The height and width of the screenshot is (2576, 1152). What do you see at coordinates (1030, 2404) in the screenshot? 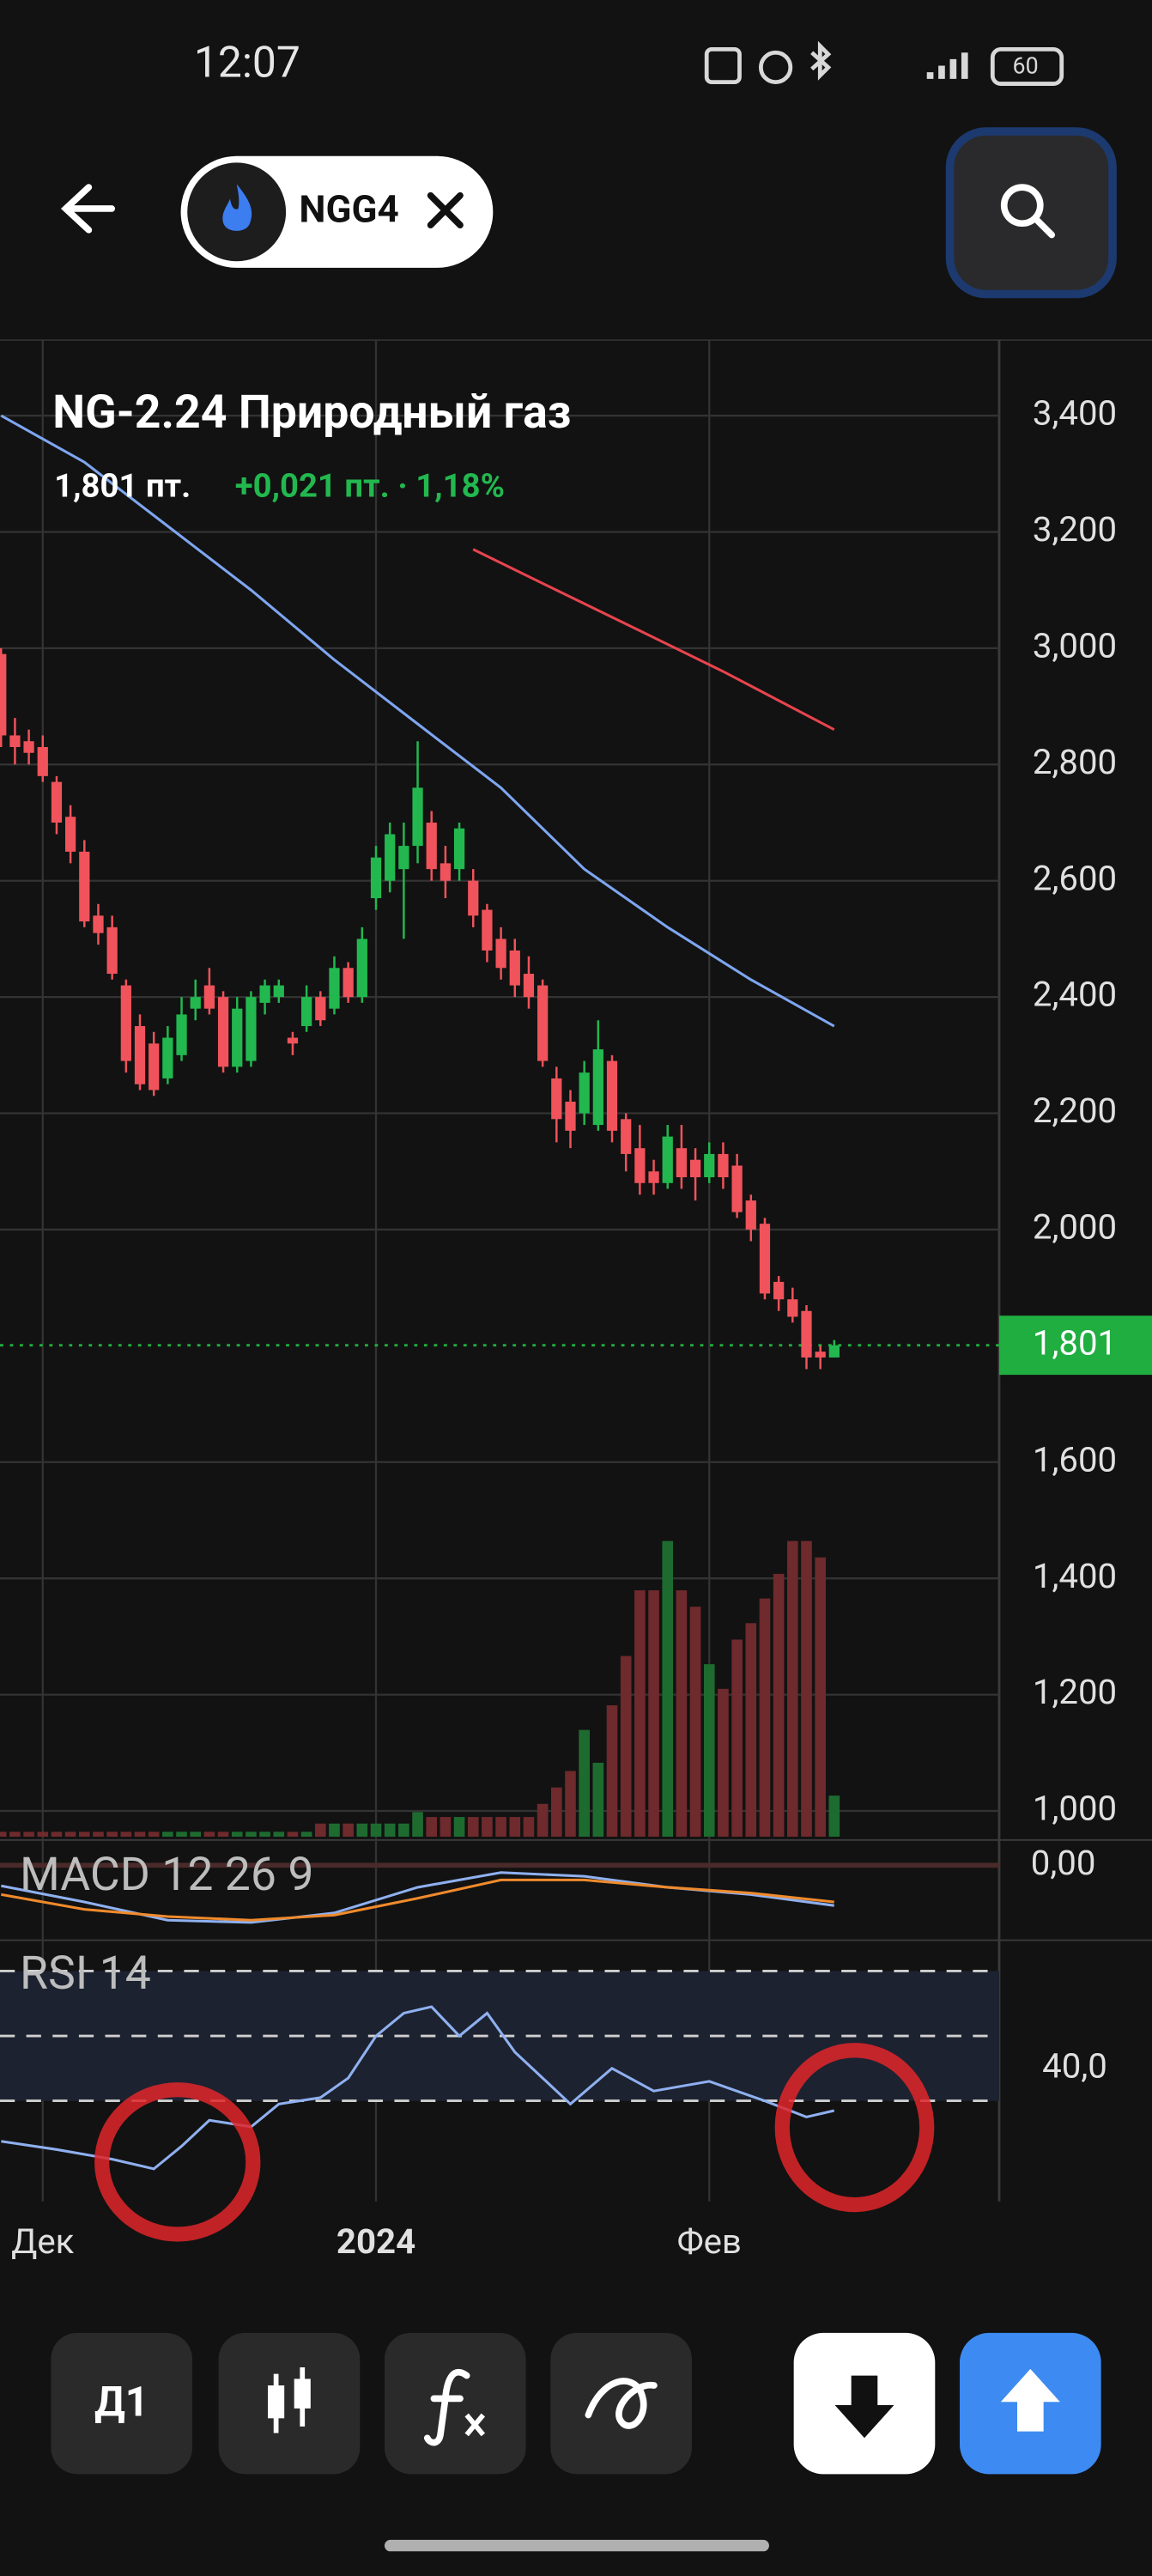
I see `buy-button` at bounding box center [1030, 2404].